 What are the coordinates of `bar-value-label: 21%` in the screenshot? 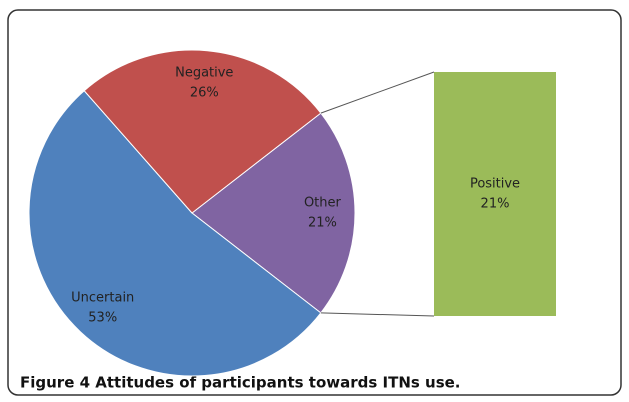 It's located at (495, 204).